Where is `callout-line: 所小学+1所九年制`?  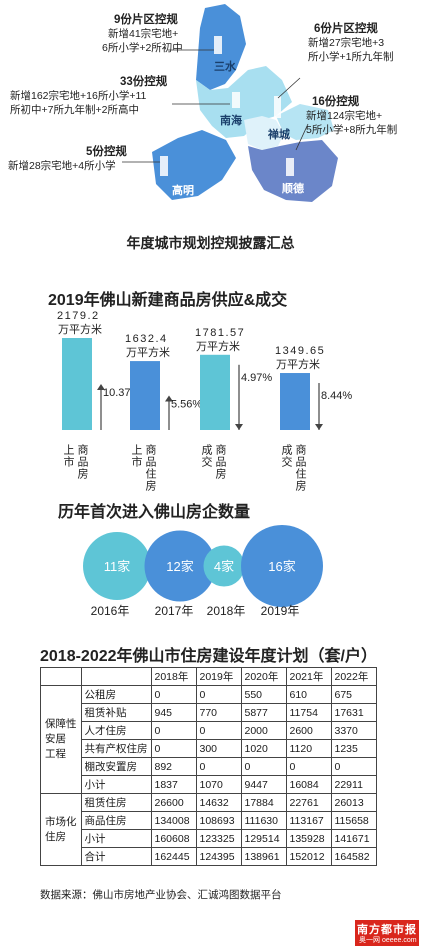 callout-line: 所小学+1所九年制 is located at coordinates (351, 57).